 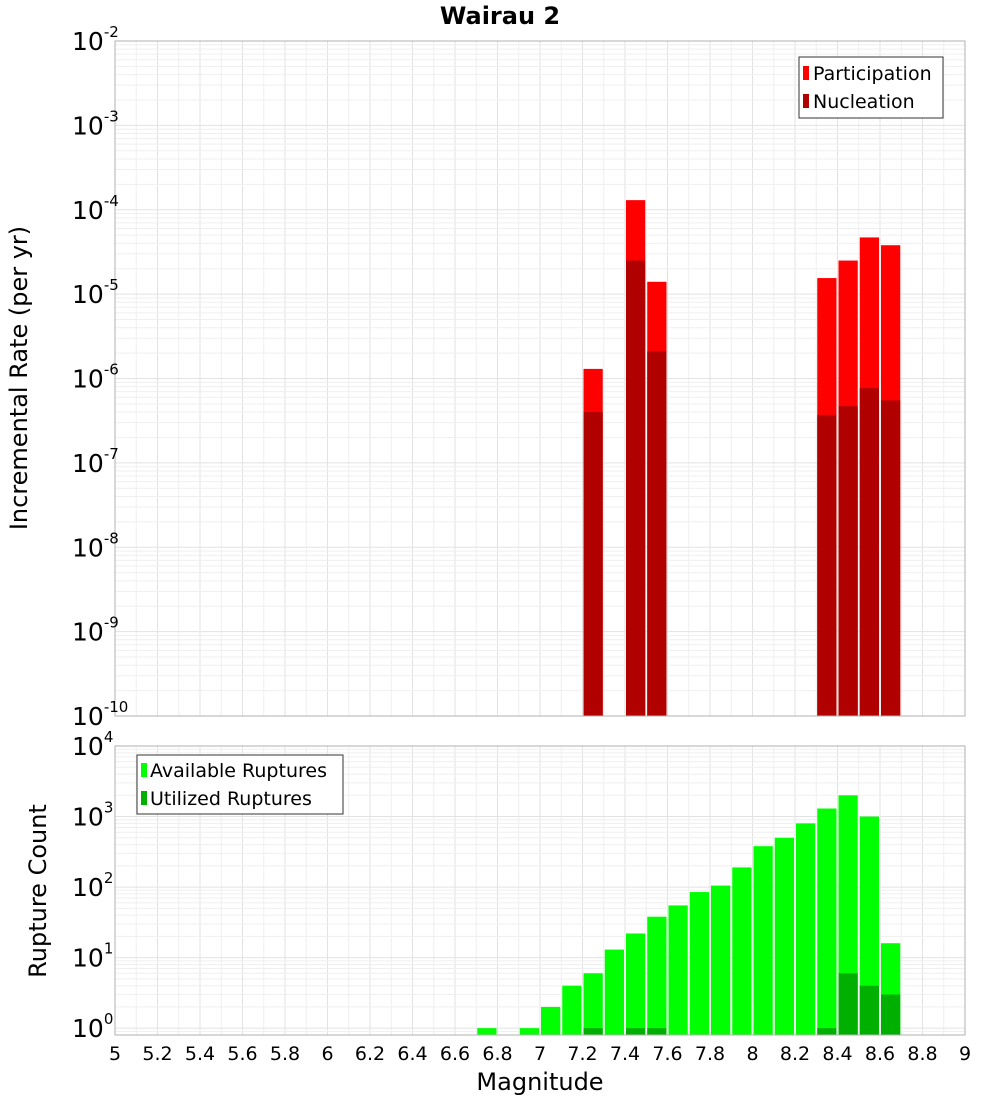 What do you see at coordinates (38, 891) in the screenshot?
I see `bottom-y-axis-label: Rupture Count` at bounding box center [38, 891].